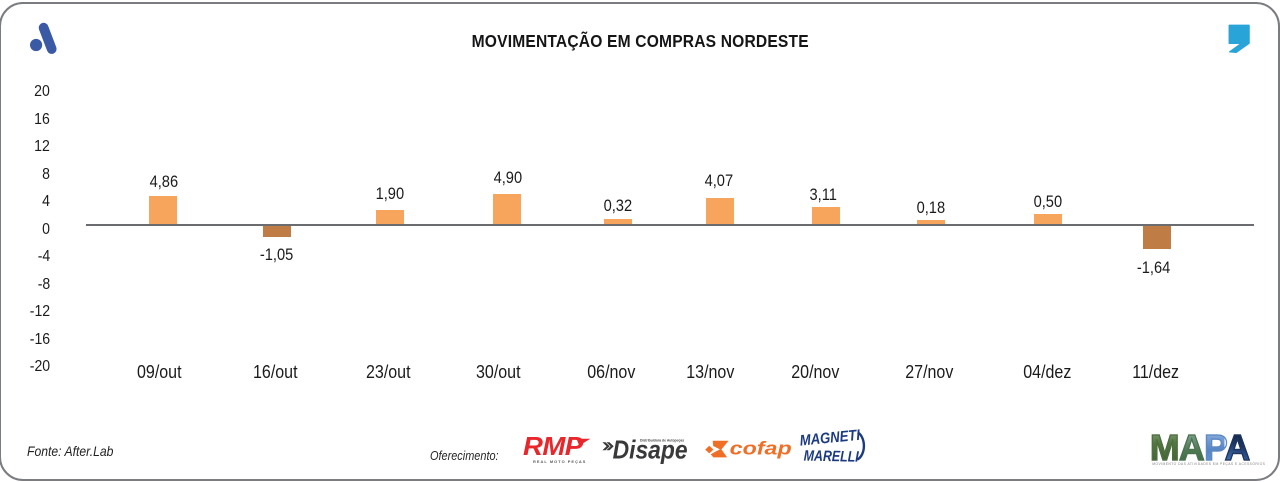 This screenshot has height=482, width=1280. What do you see at coordinates (761, 449) in the screenshot?
I see `svg-text: cofap` at bounding box center [761, 449].